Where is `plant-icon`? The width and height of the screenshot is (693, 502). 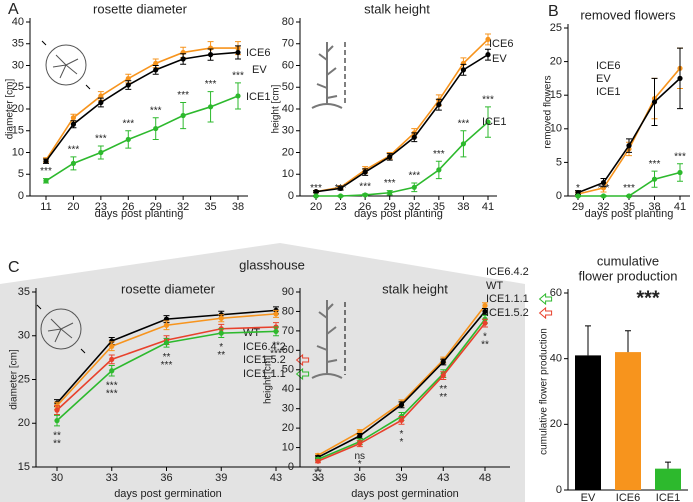
plant-icon is located at coordinates (328, 339).